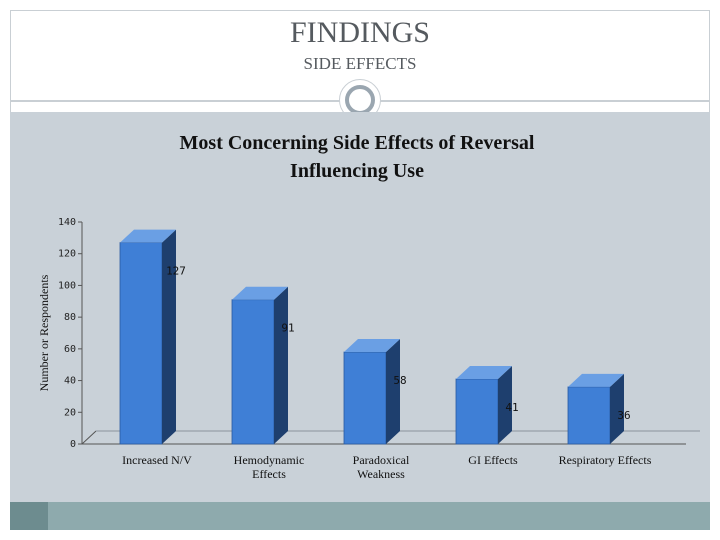 The width and height of the screenshot is (720, 540). I want to click on category-label: Respiratory Effects, so click(605, 460).